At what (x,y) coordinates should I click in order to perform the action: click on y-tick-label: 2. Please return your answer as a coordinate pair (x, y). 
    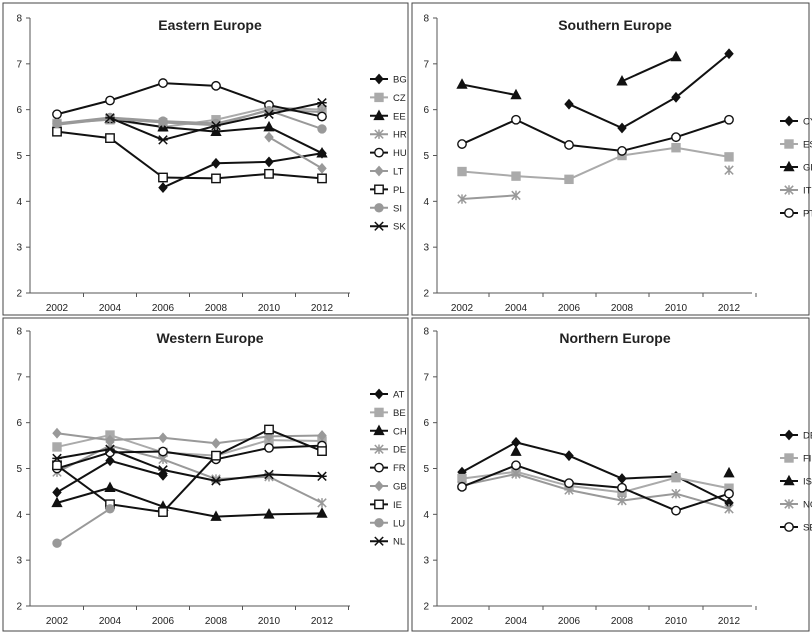
    Looking at the image, I should click on (19, 294).